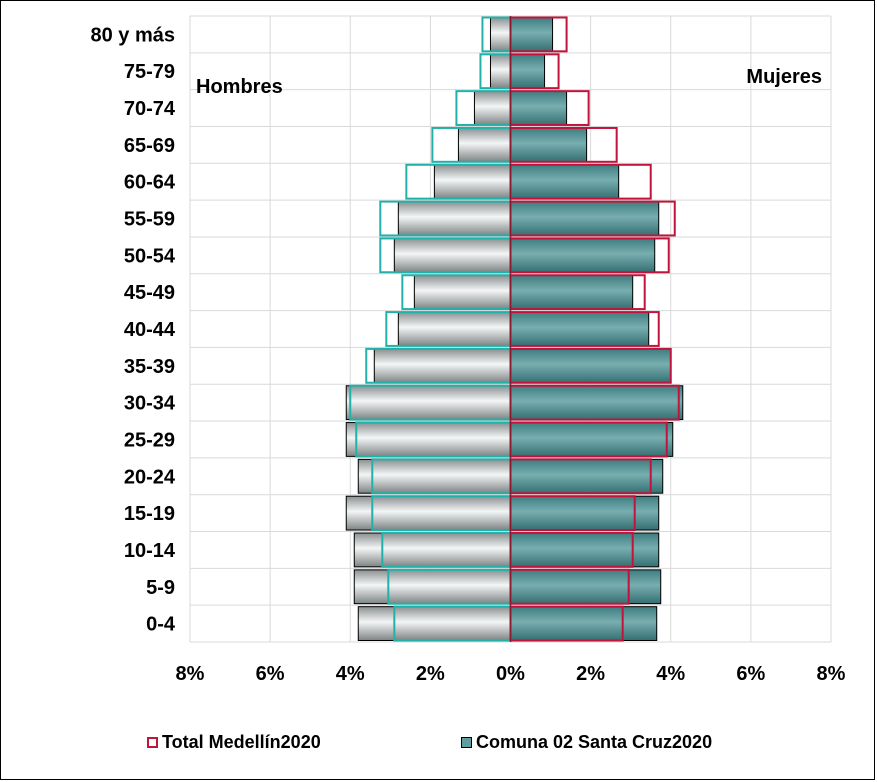 The height and width of the screenshot is (782, 877). I want to click on legend-swatch-total, so click(152, 742).